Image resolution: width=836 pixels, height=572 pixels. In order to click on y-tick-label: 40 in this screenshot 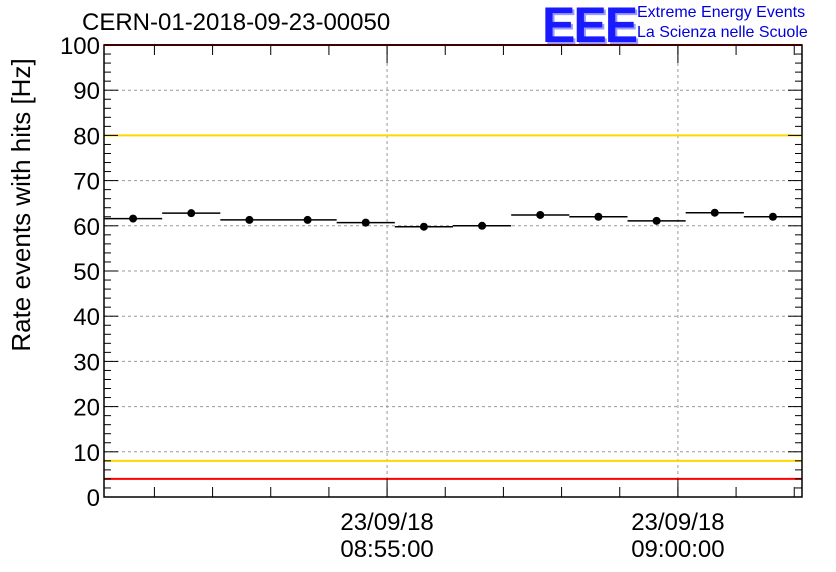, I will do `click(86, 317)`.